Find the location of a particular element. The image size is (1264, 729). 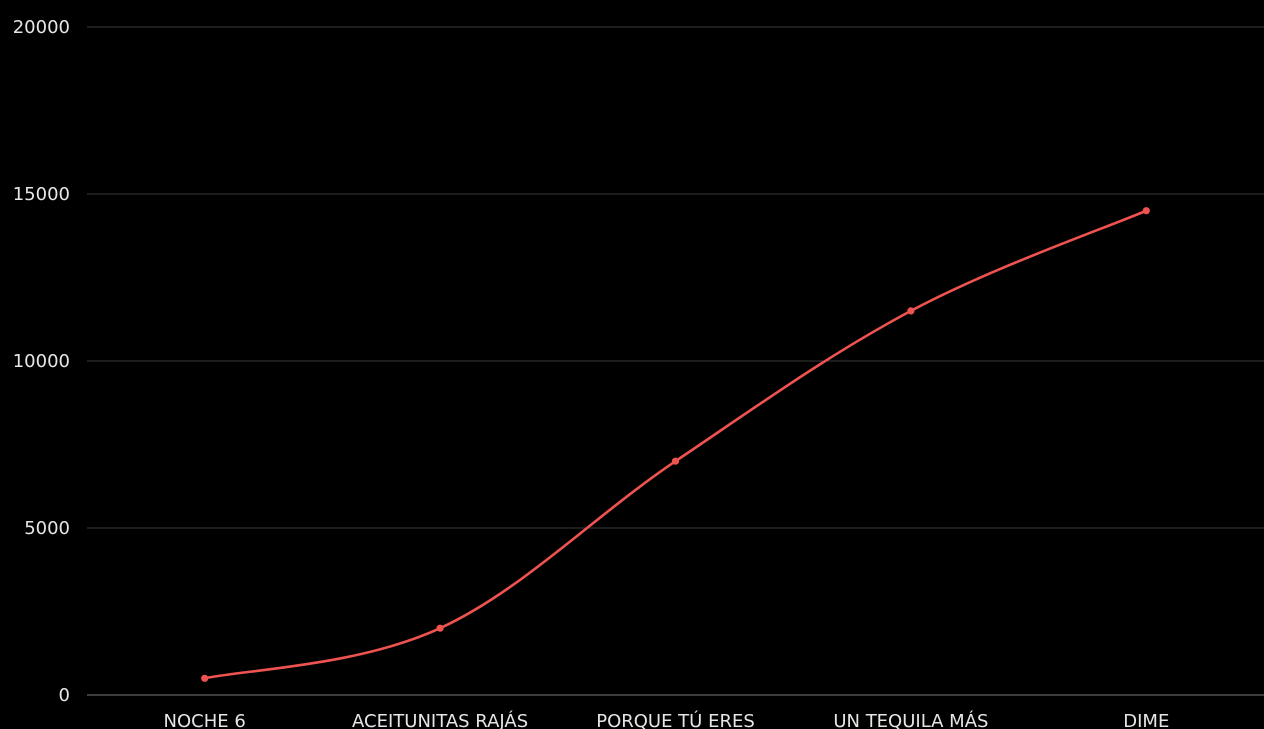

y-axis-ticks: 0 5000 10000 15000 20000 is located at coordinates (41, 361).